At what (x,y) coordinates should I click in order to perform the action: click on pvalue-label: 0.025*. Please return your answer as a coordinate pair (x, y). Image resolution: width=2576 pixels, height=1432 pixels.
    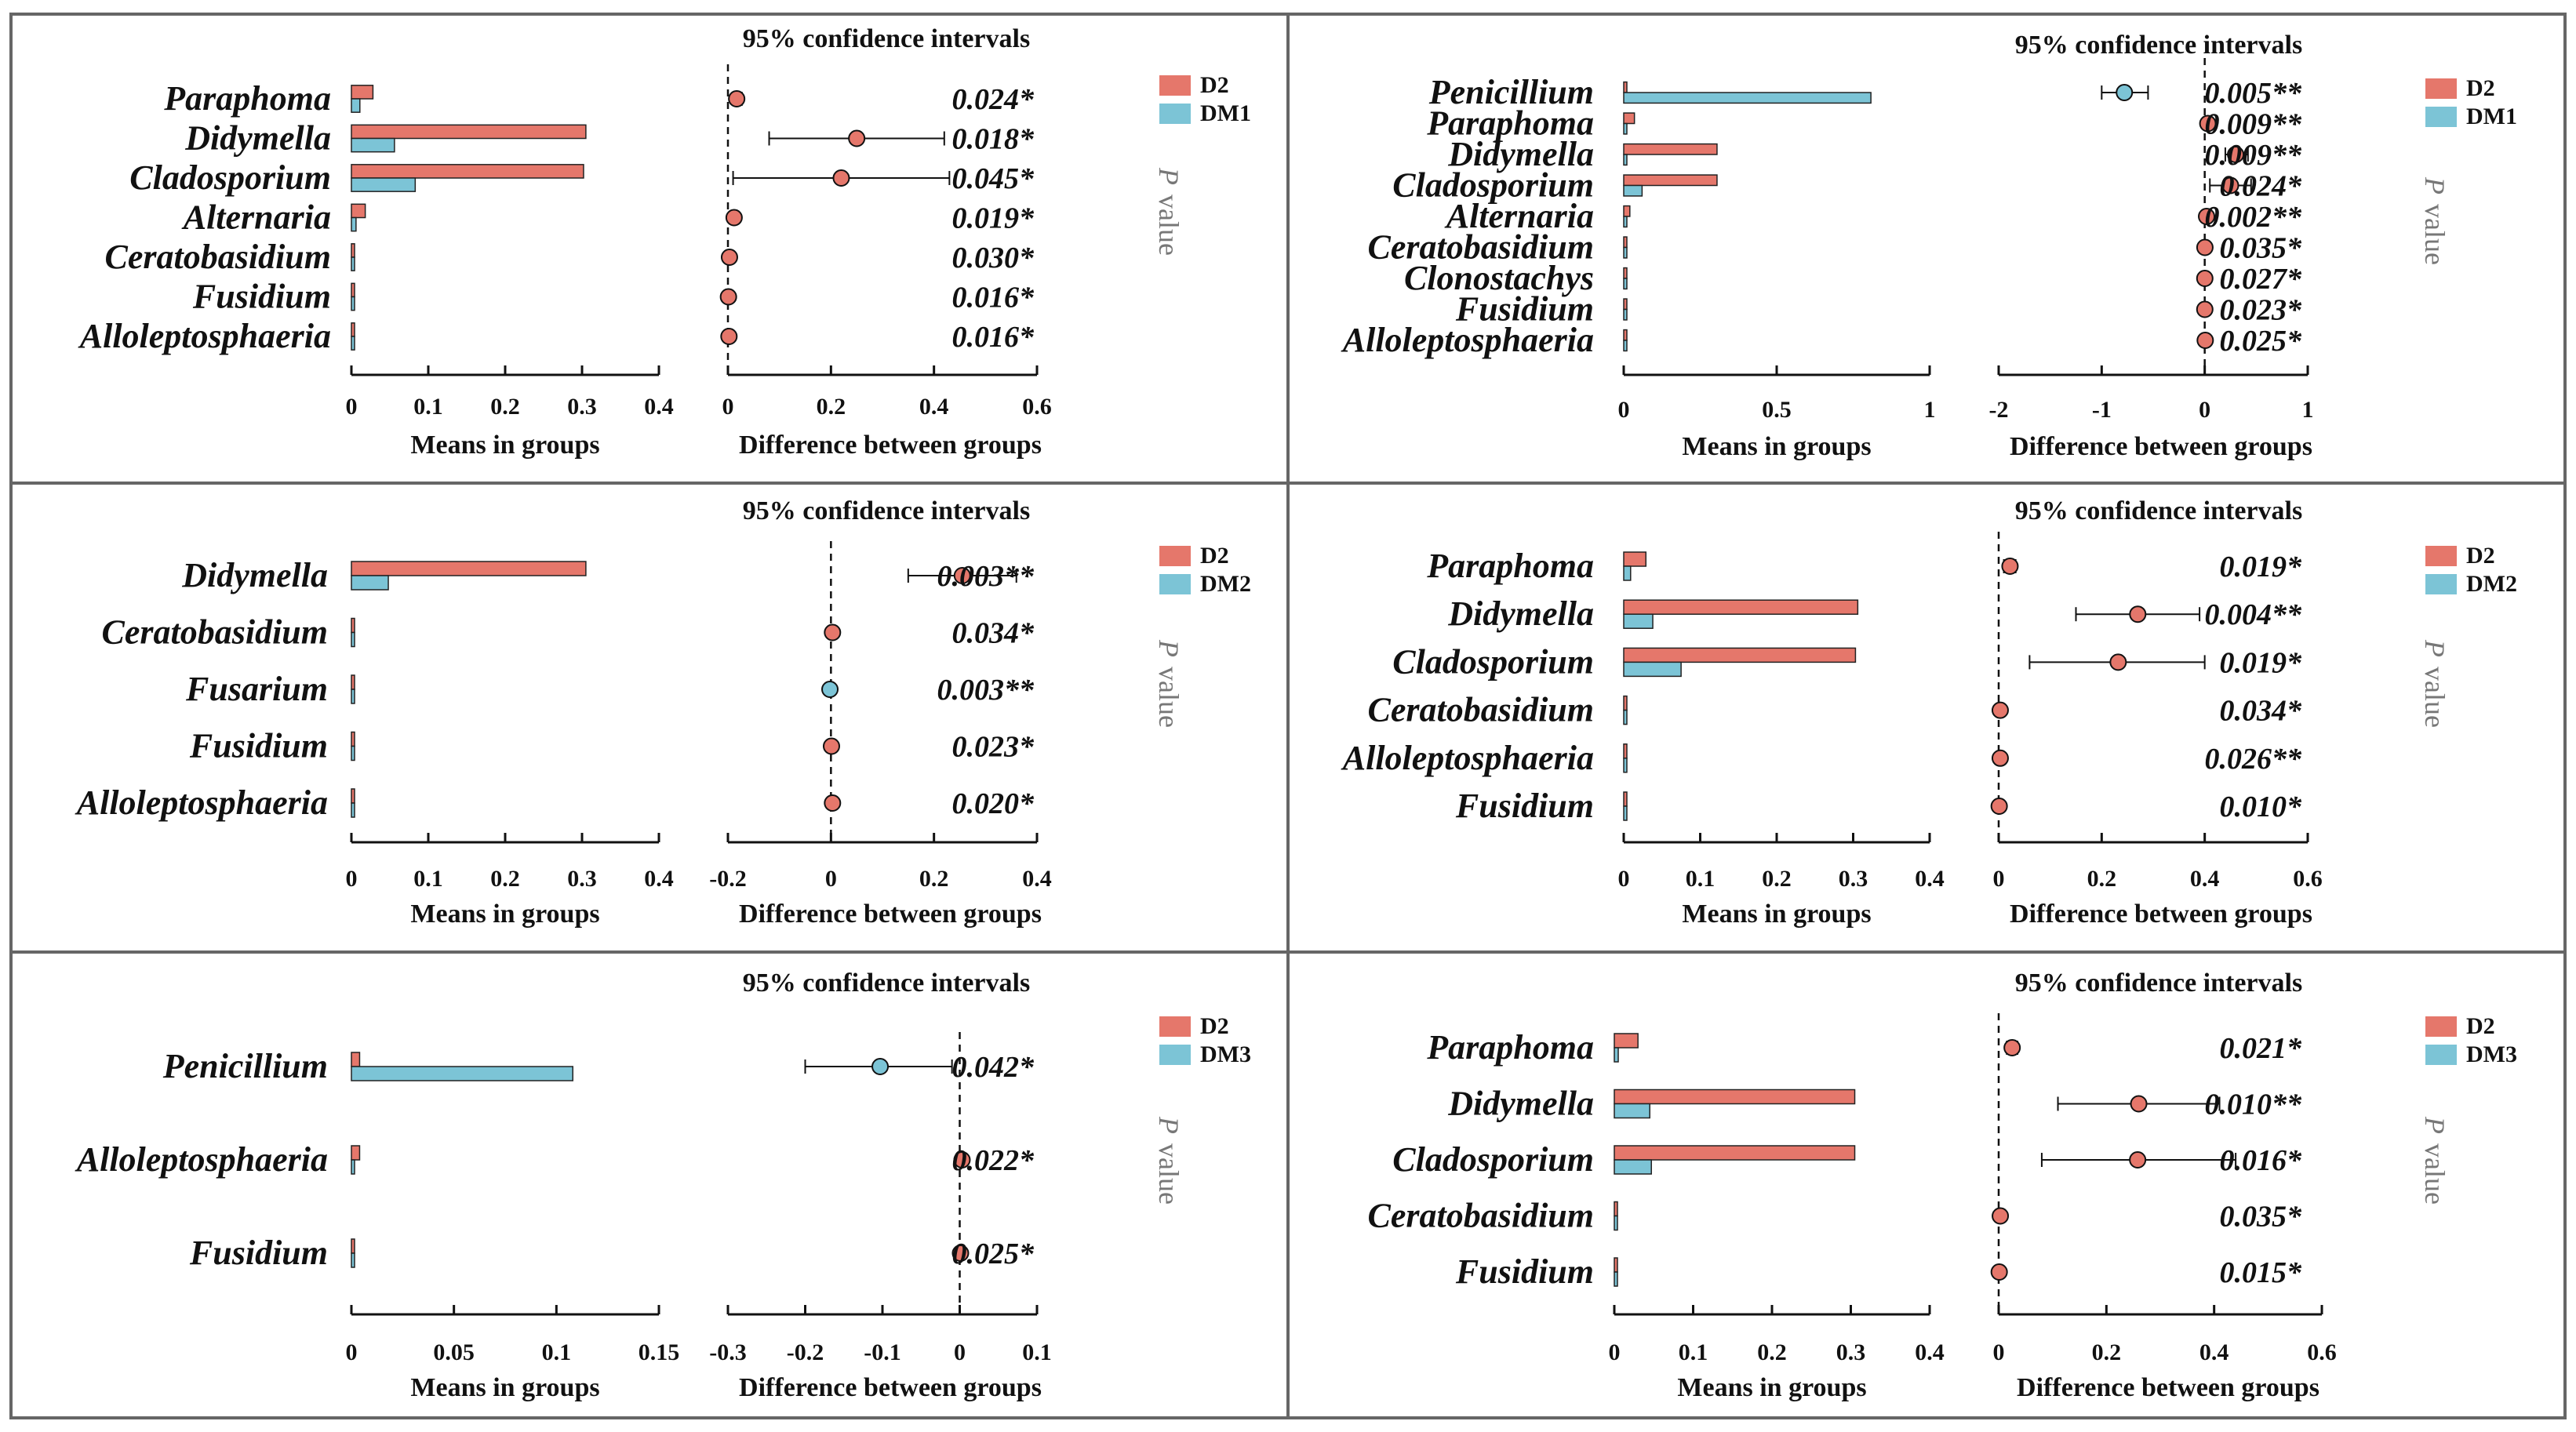
    Looking at the image, I should click on (2261, 341).